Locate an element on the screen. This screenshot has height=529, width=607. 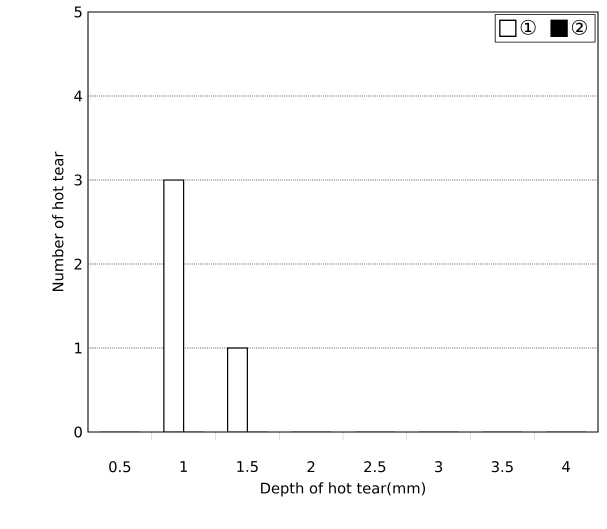
x-tick-label: 1 is located at coordinates (183, 466).